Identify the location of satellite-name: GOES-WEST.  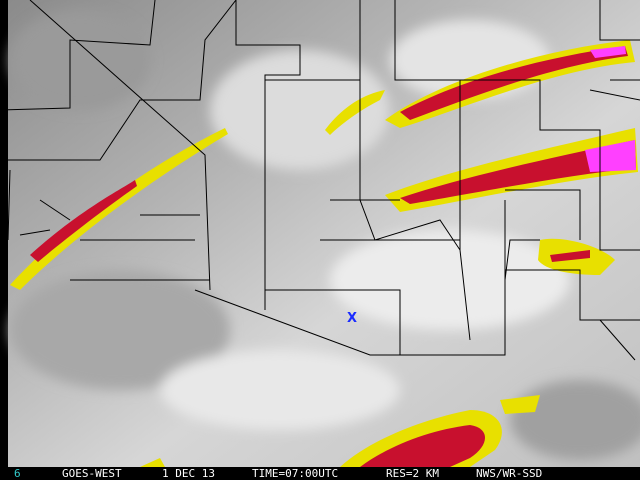
(92, 473).